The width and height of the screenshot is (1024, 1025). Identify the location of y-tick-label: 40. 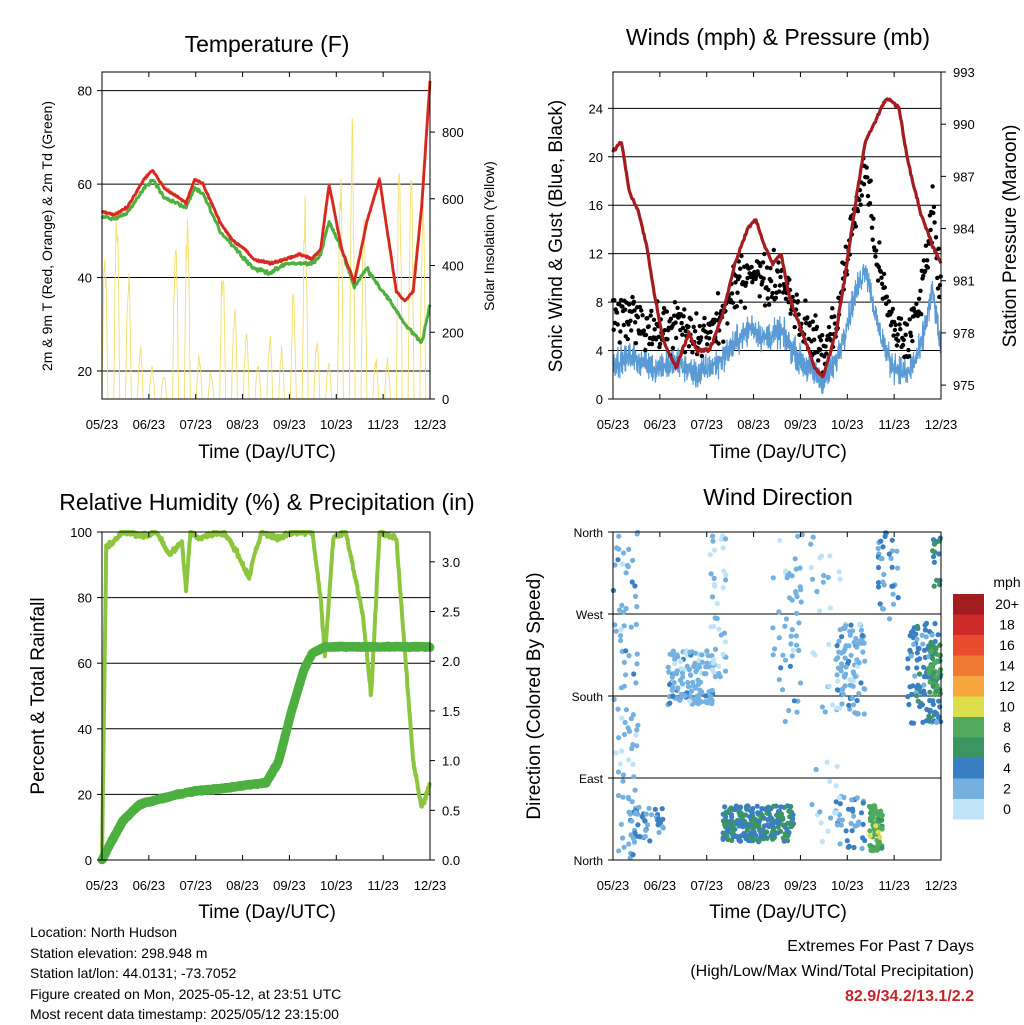
(85, 278).